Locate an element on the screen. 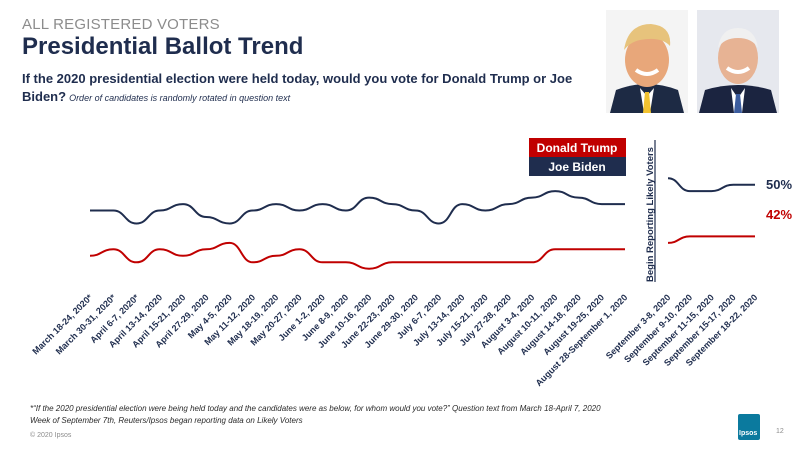  legend-biden-swatch is located at coordinates (577, 166).